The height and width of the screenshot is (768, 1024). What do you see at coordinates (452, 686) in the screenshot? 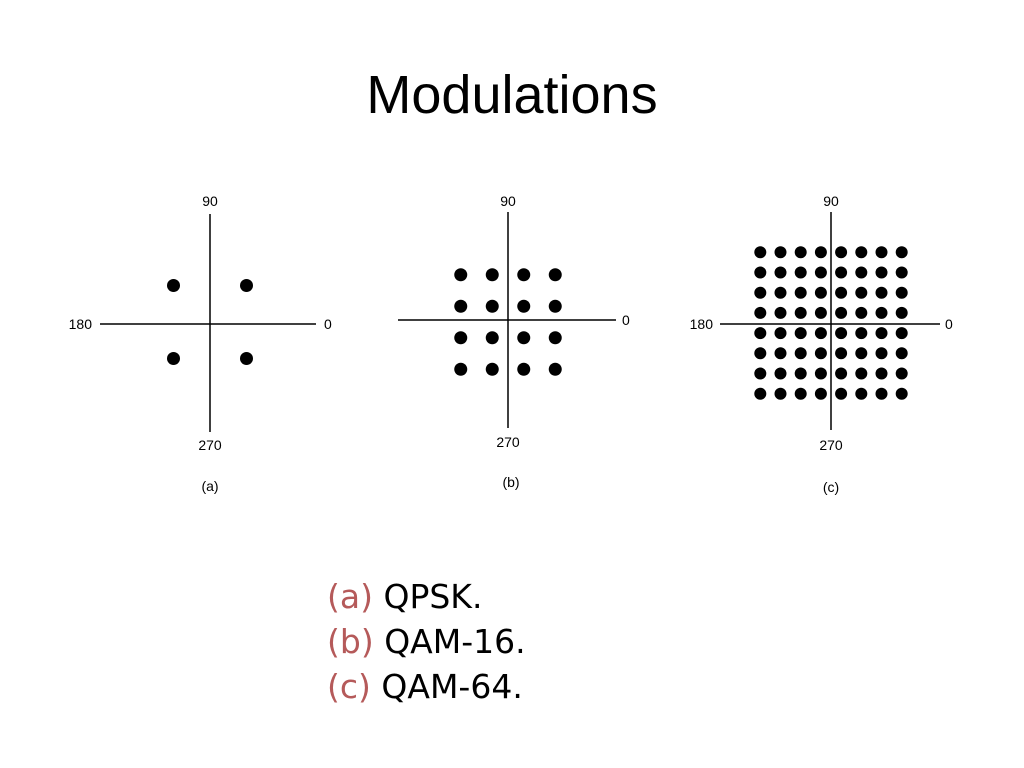
I see `caption-text-c: QAM-64.` at bounding box center [452, 686].